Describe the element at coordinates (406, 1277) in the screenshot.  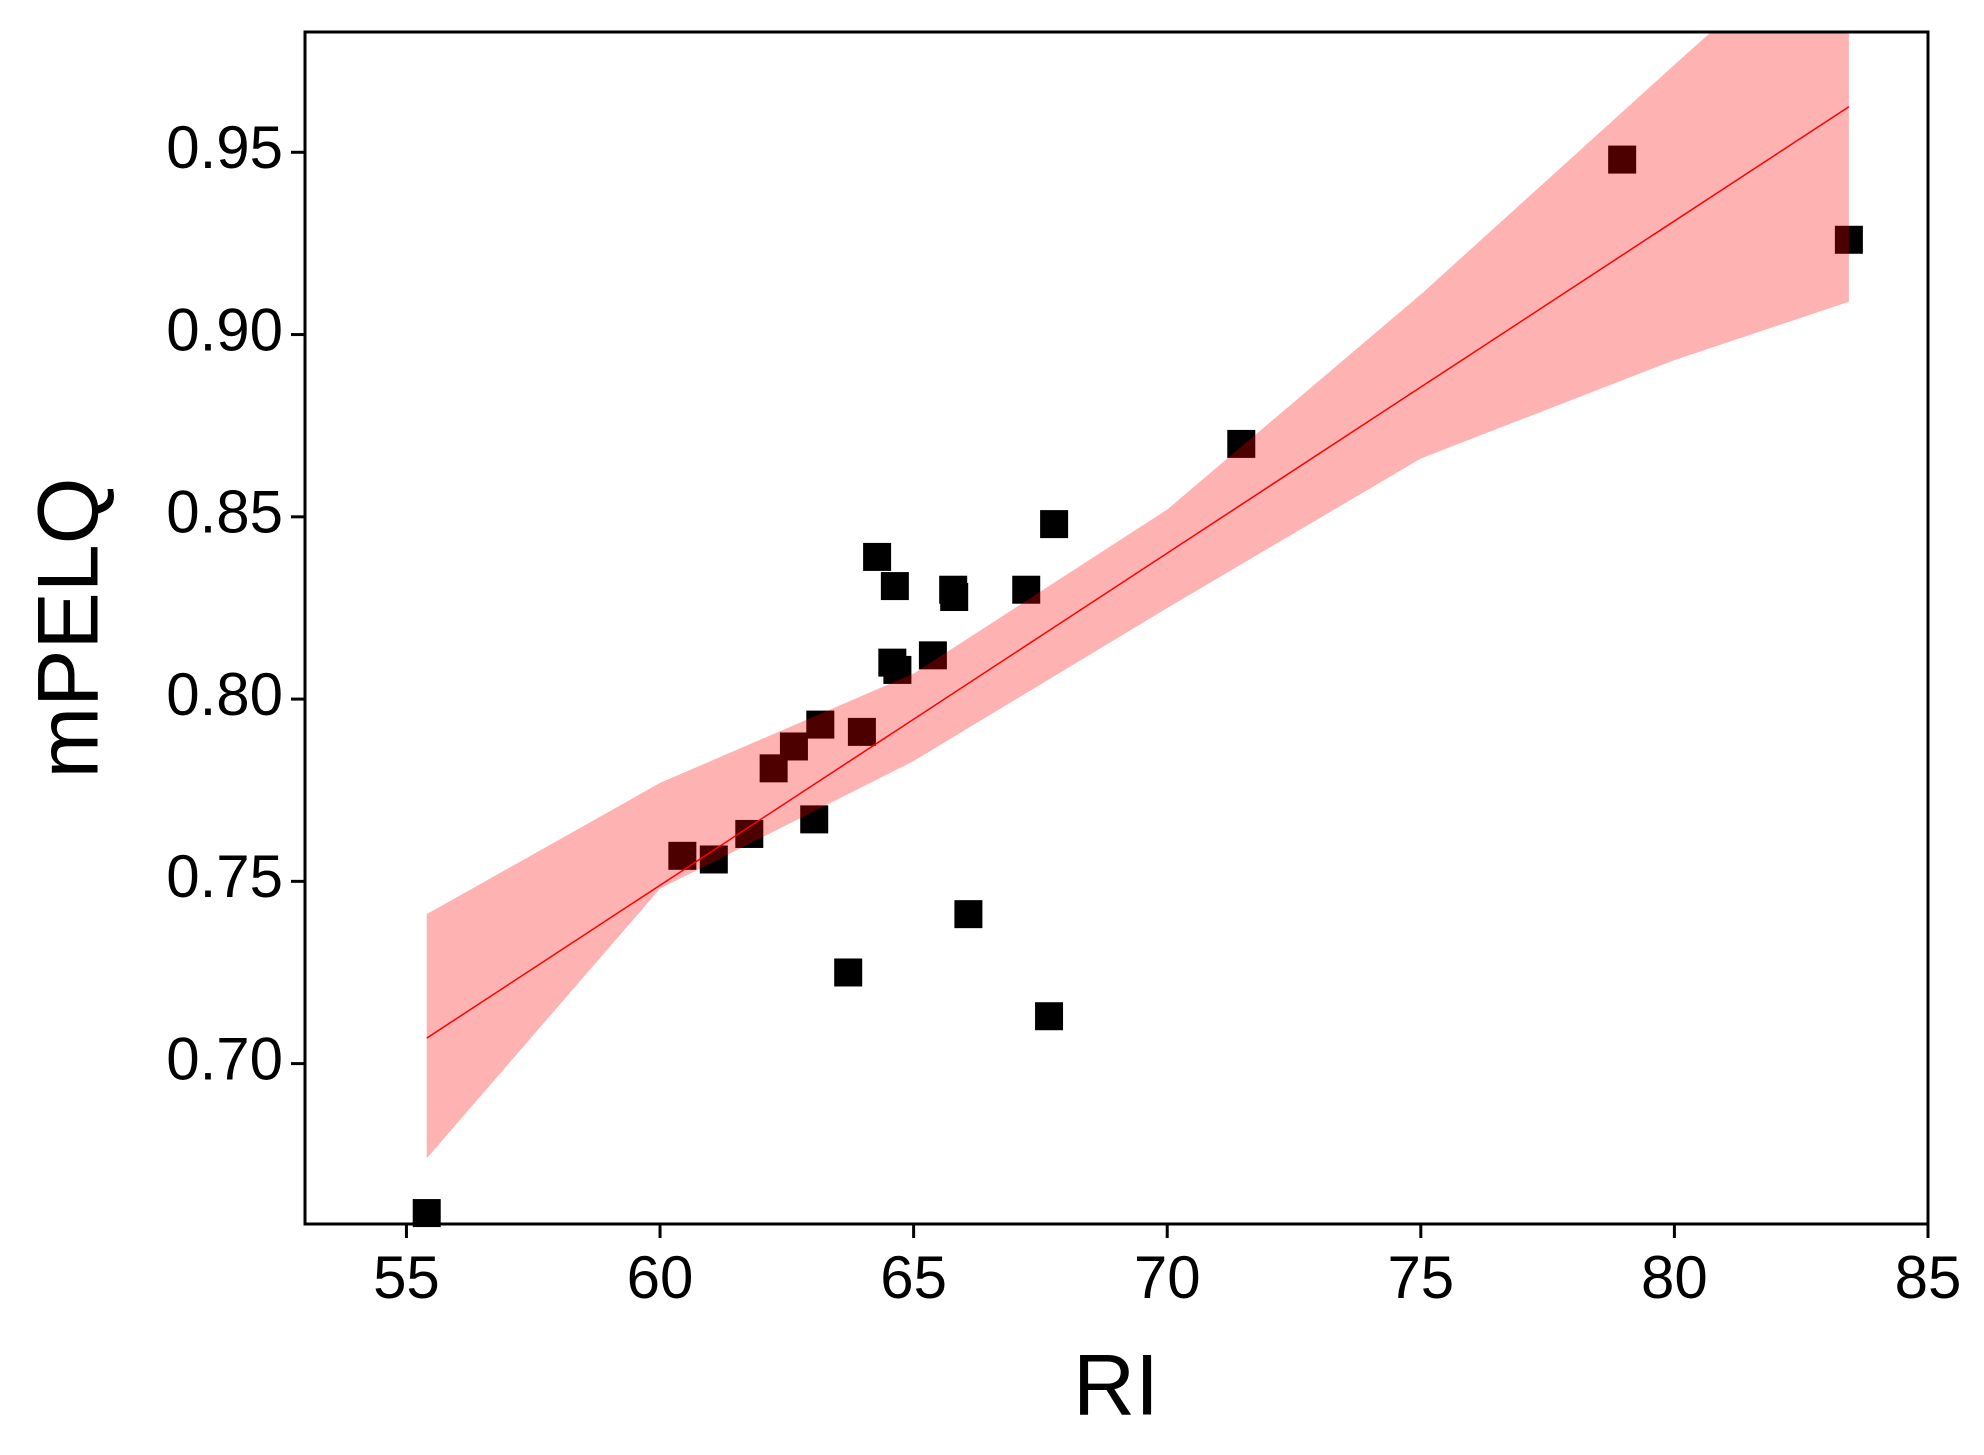
I see `x-tick-label: 55` at that location.